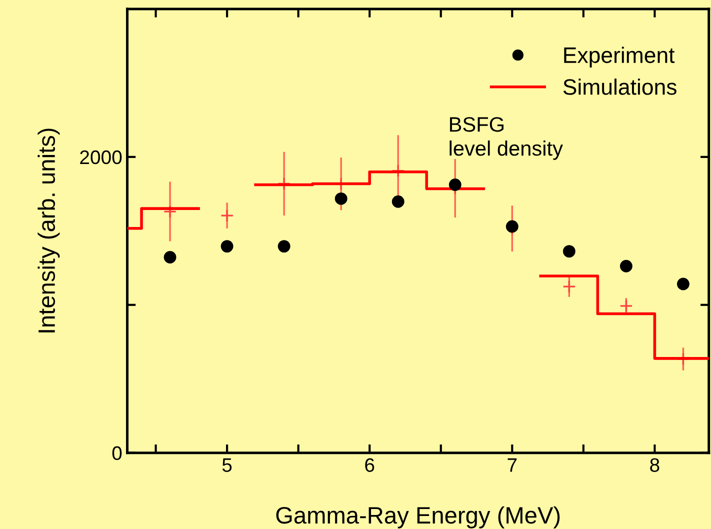  What do you see at coordinates (101, 157) in the screenshot?
I see `y-tick-label: 2000` at bounding box center [101, 157].